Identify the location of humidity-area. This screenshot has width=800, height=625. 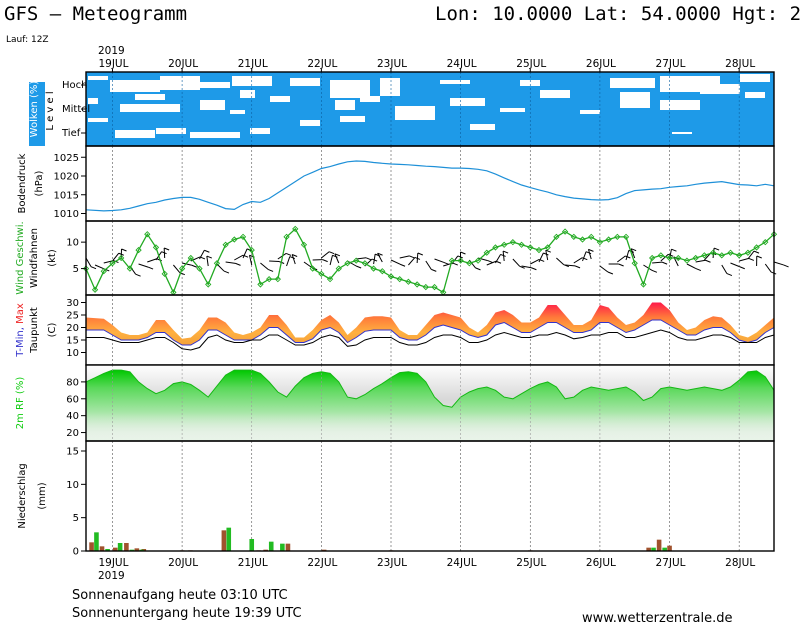
(430, 405).